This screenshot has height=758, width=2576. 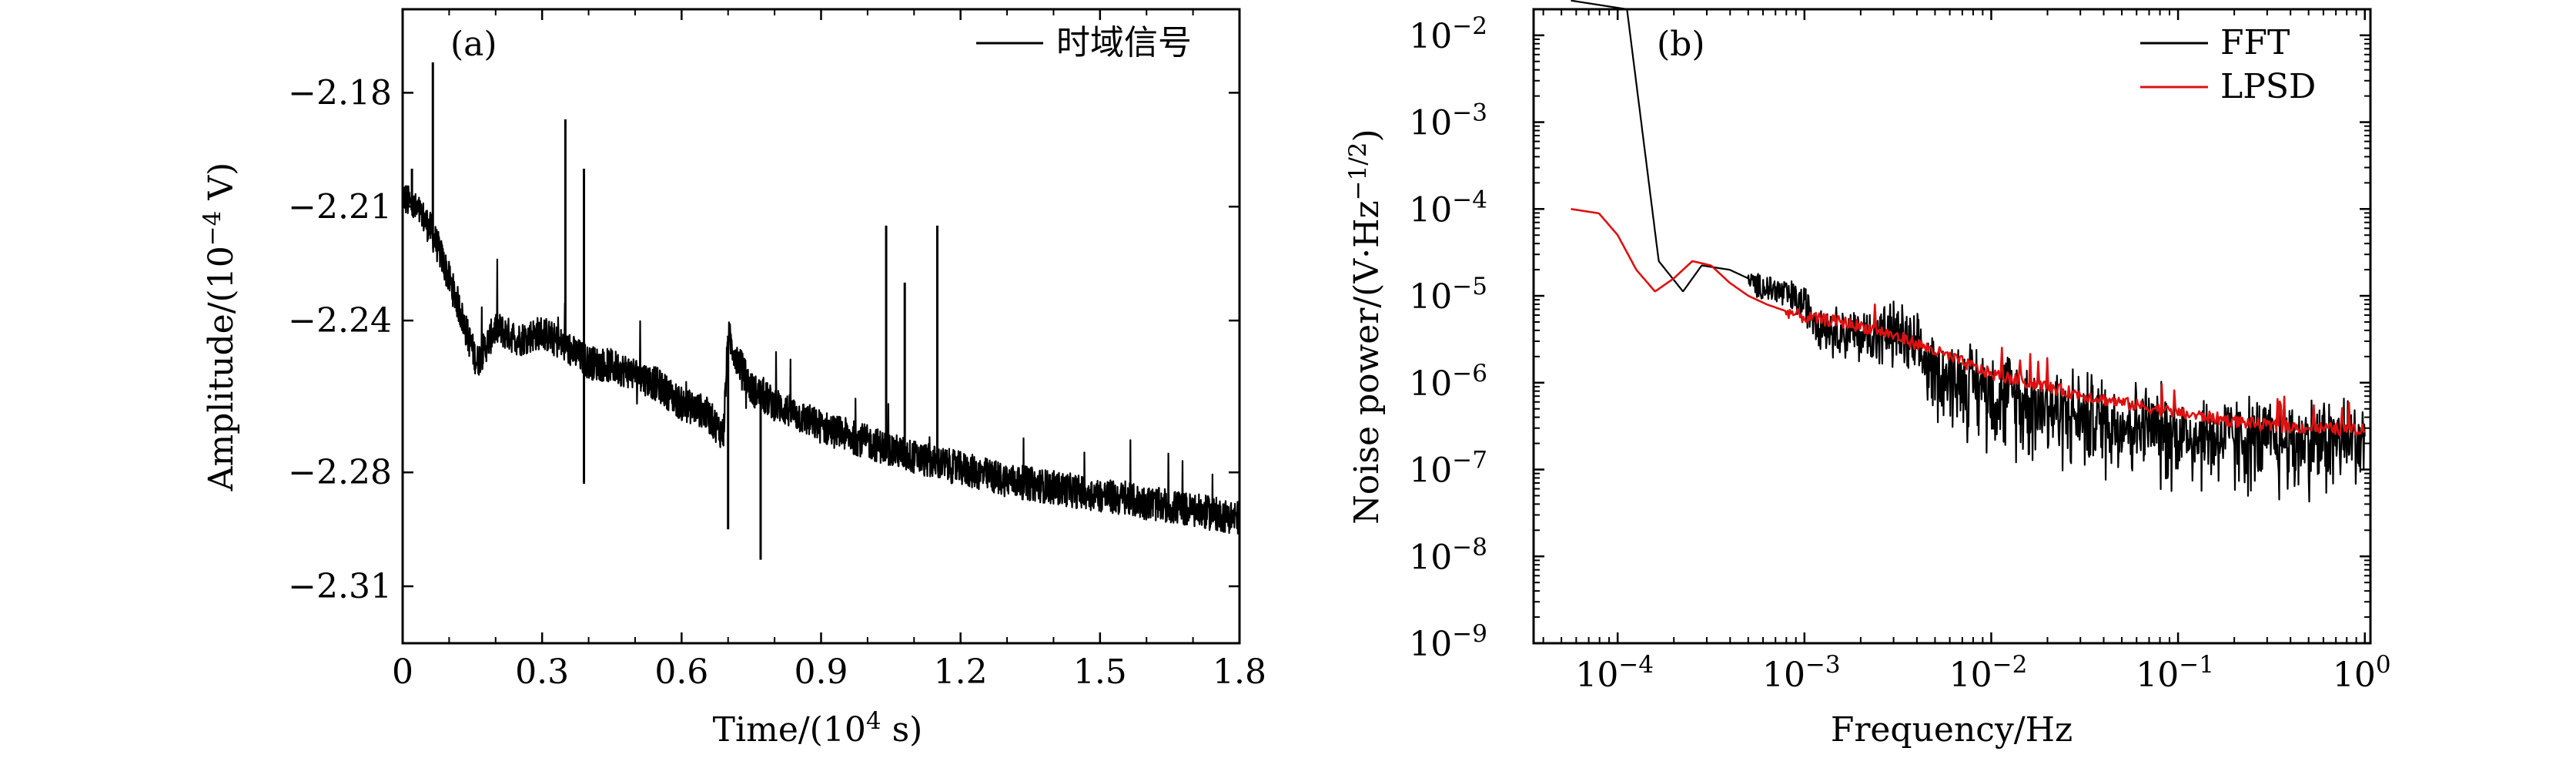 What do you see at coordinates (1801, 673) in the screenshot?
I see `panel-b-xtick-label: 10⁻³` at bounding box center [1801, 673].